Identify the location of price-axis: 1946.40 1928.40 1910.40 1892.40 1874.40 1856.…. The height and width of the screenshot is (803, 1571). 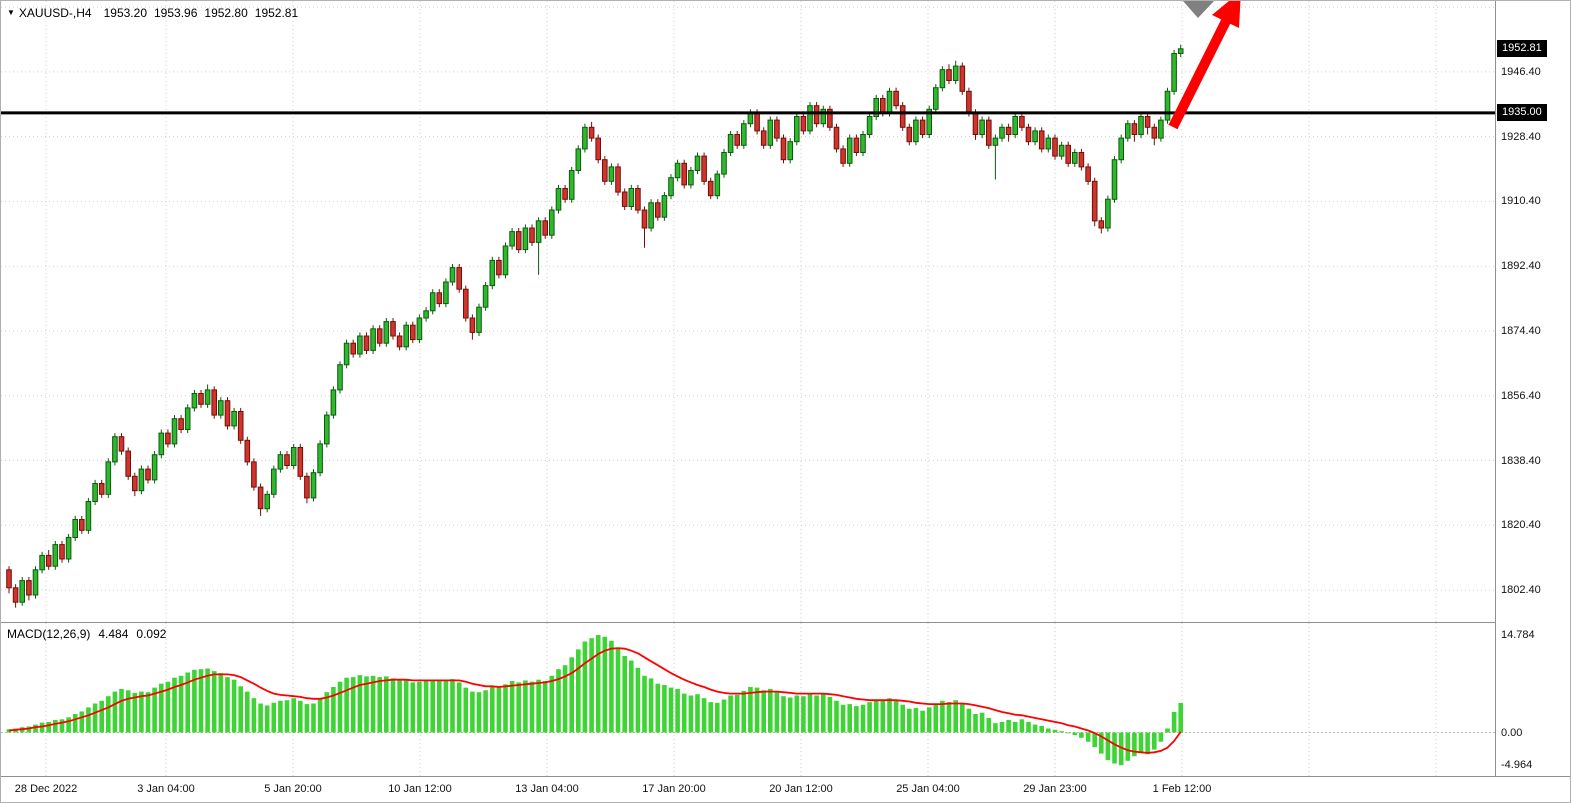
(1532, 388).